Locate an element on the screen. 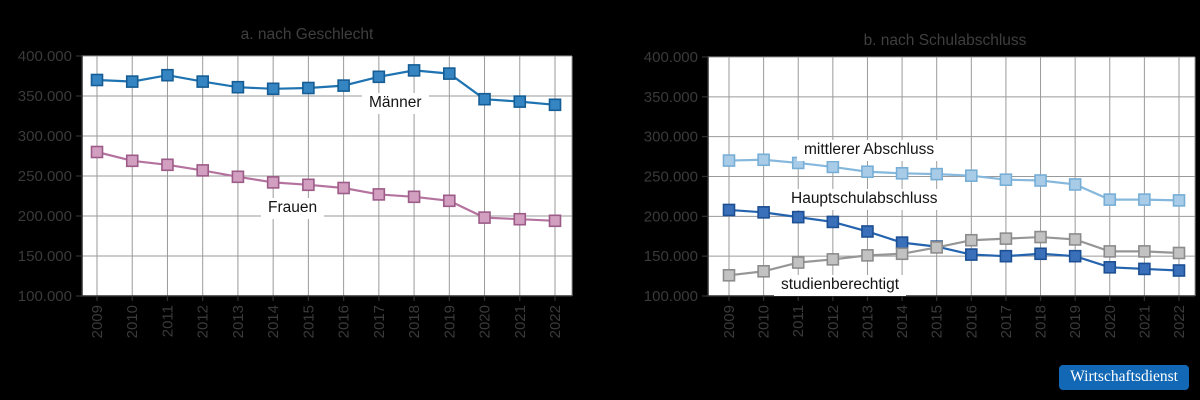  series-label-hauptschulabschluss: Hauptschulabschluss is located at coordinates (864, 199).